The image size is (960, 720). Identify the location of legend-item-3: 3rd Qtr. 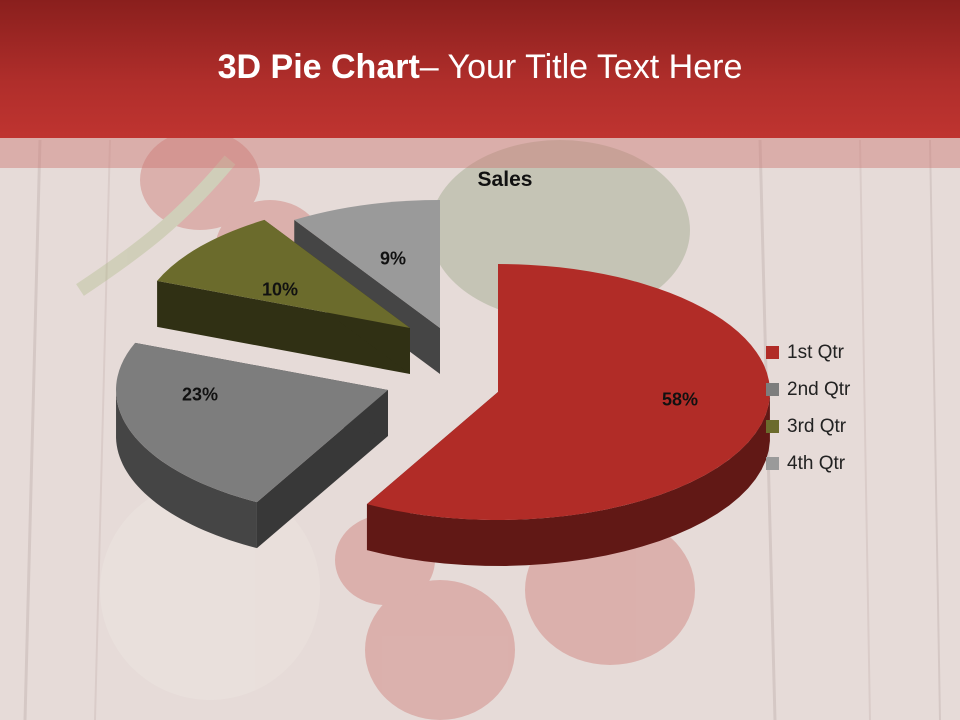
(808, 426).